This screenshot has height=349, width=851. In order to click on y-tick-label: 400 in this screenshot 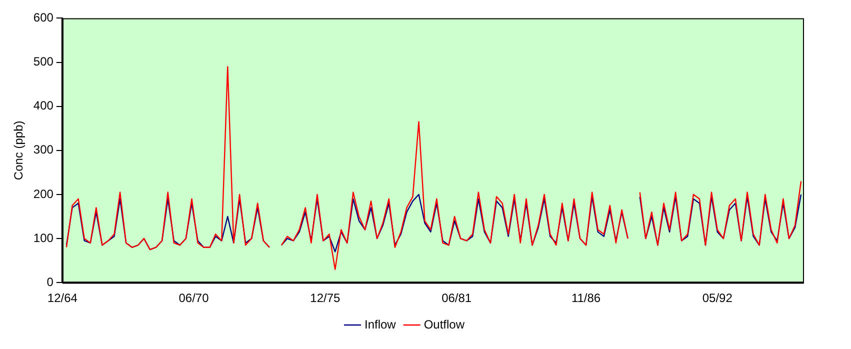, I will do `click(43, 105)`.